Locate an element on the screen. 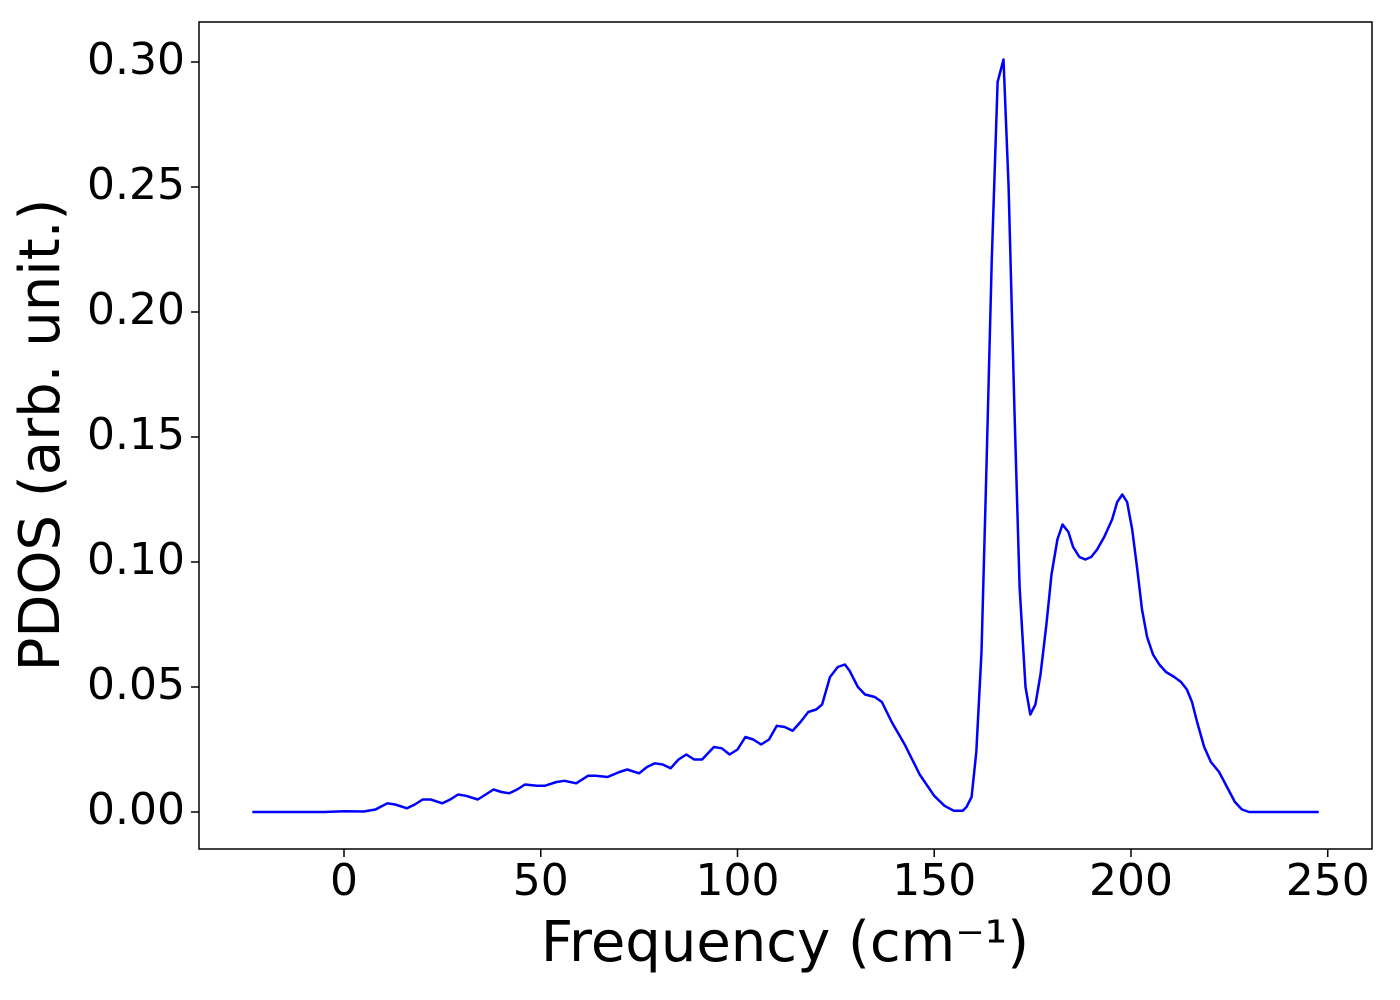 Image resolution: width=1400 pixels, height=1000 pixels. y-tick-label: 0.25 is located at coordinates (136, 184).